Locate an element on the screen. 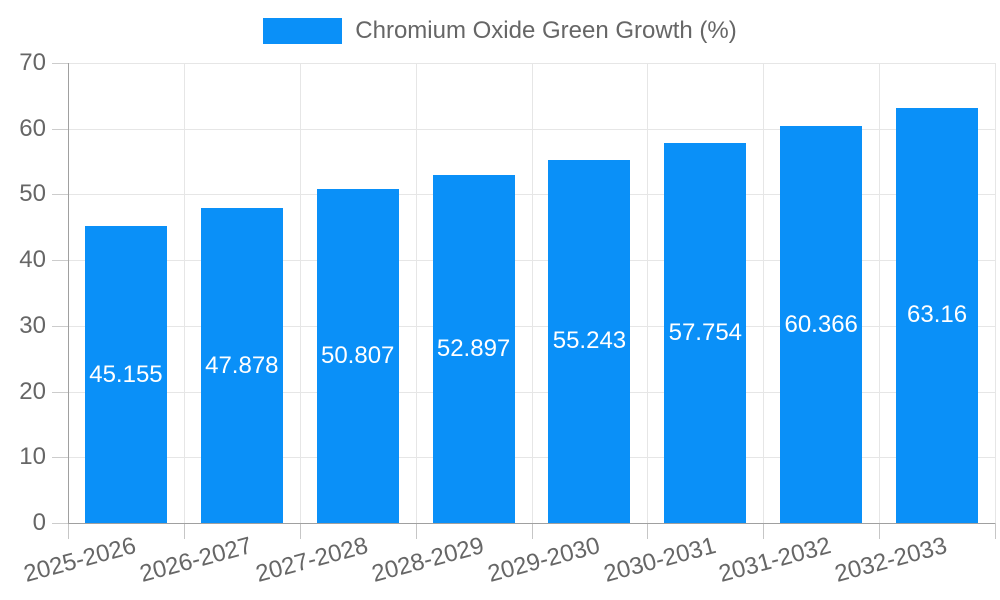 The height and width of the screenshot is (600, 1000). bar-value-label: 45.155 is located at coordinates (126, 374).